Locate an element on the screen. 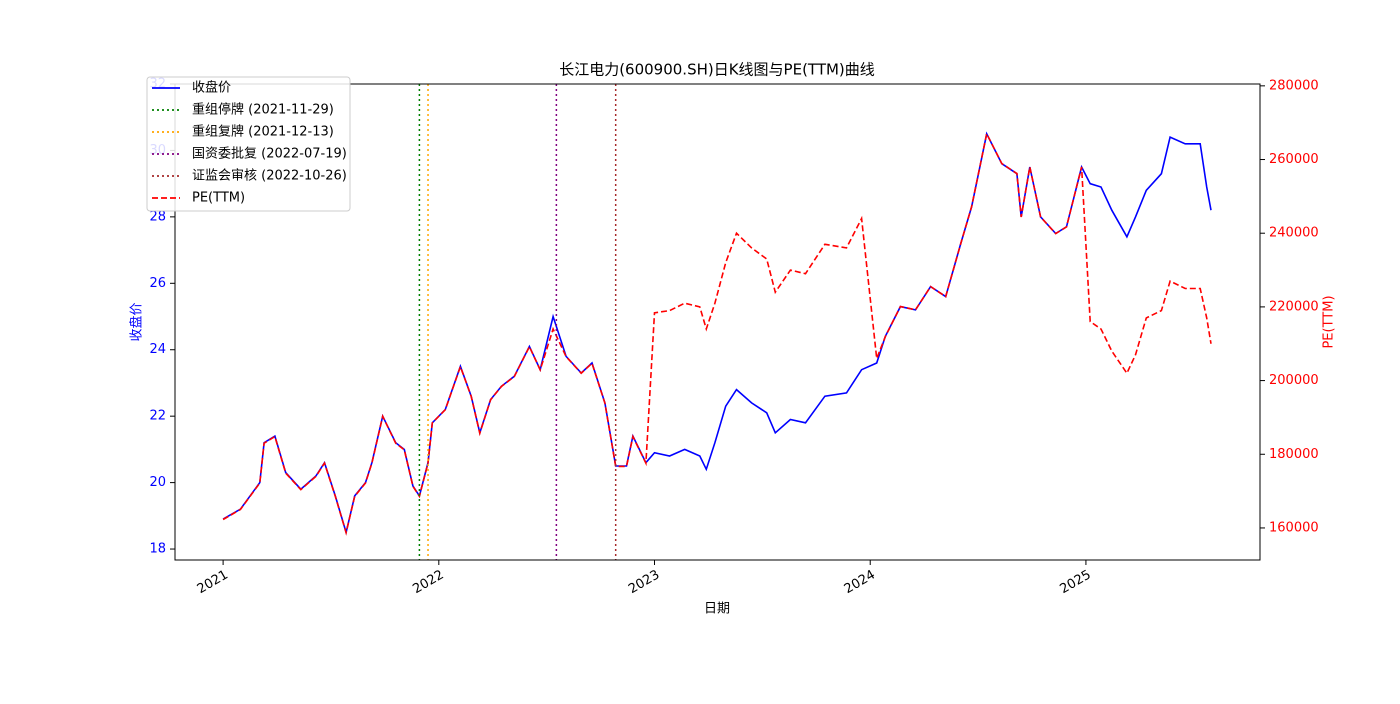 This screenshot has height=704, width=1400. legend-label: 重组停牌 (2021-11-29) is located at coordinates (263, 110).